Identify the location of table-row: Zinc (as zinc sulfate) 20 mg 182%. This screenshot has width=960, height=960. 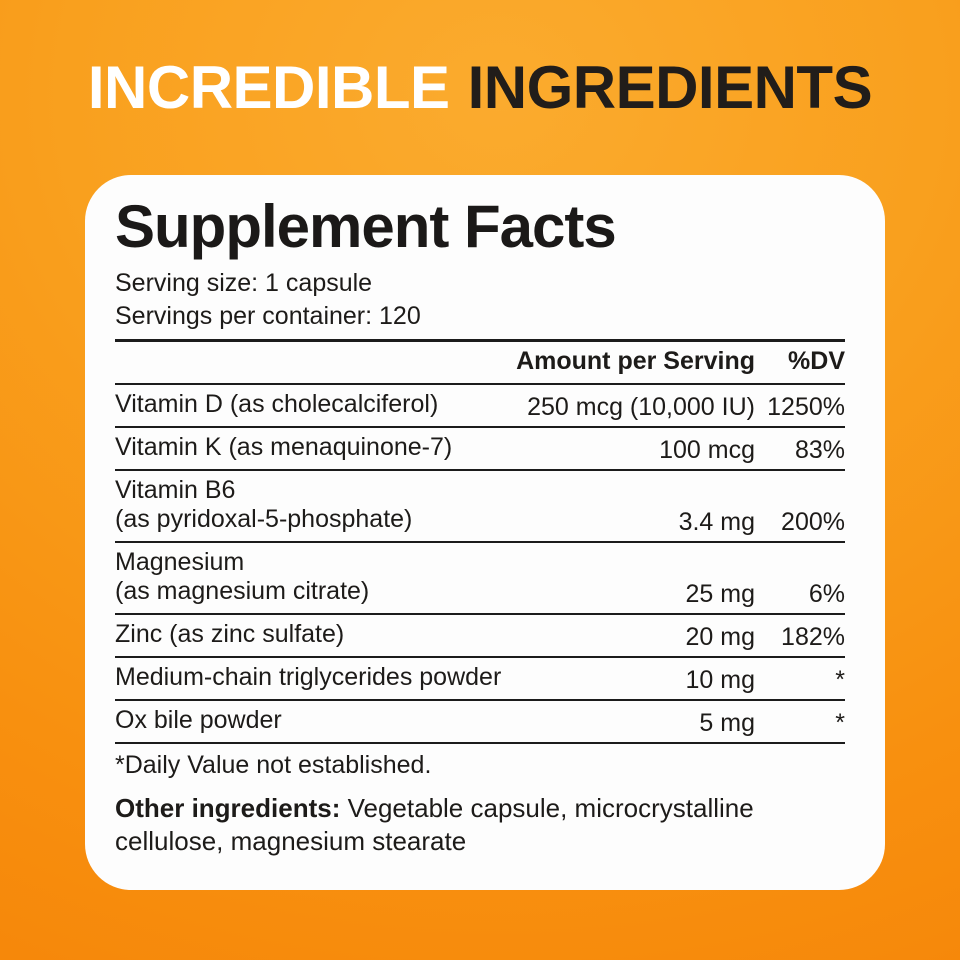
(480, 636).